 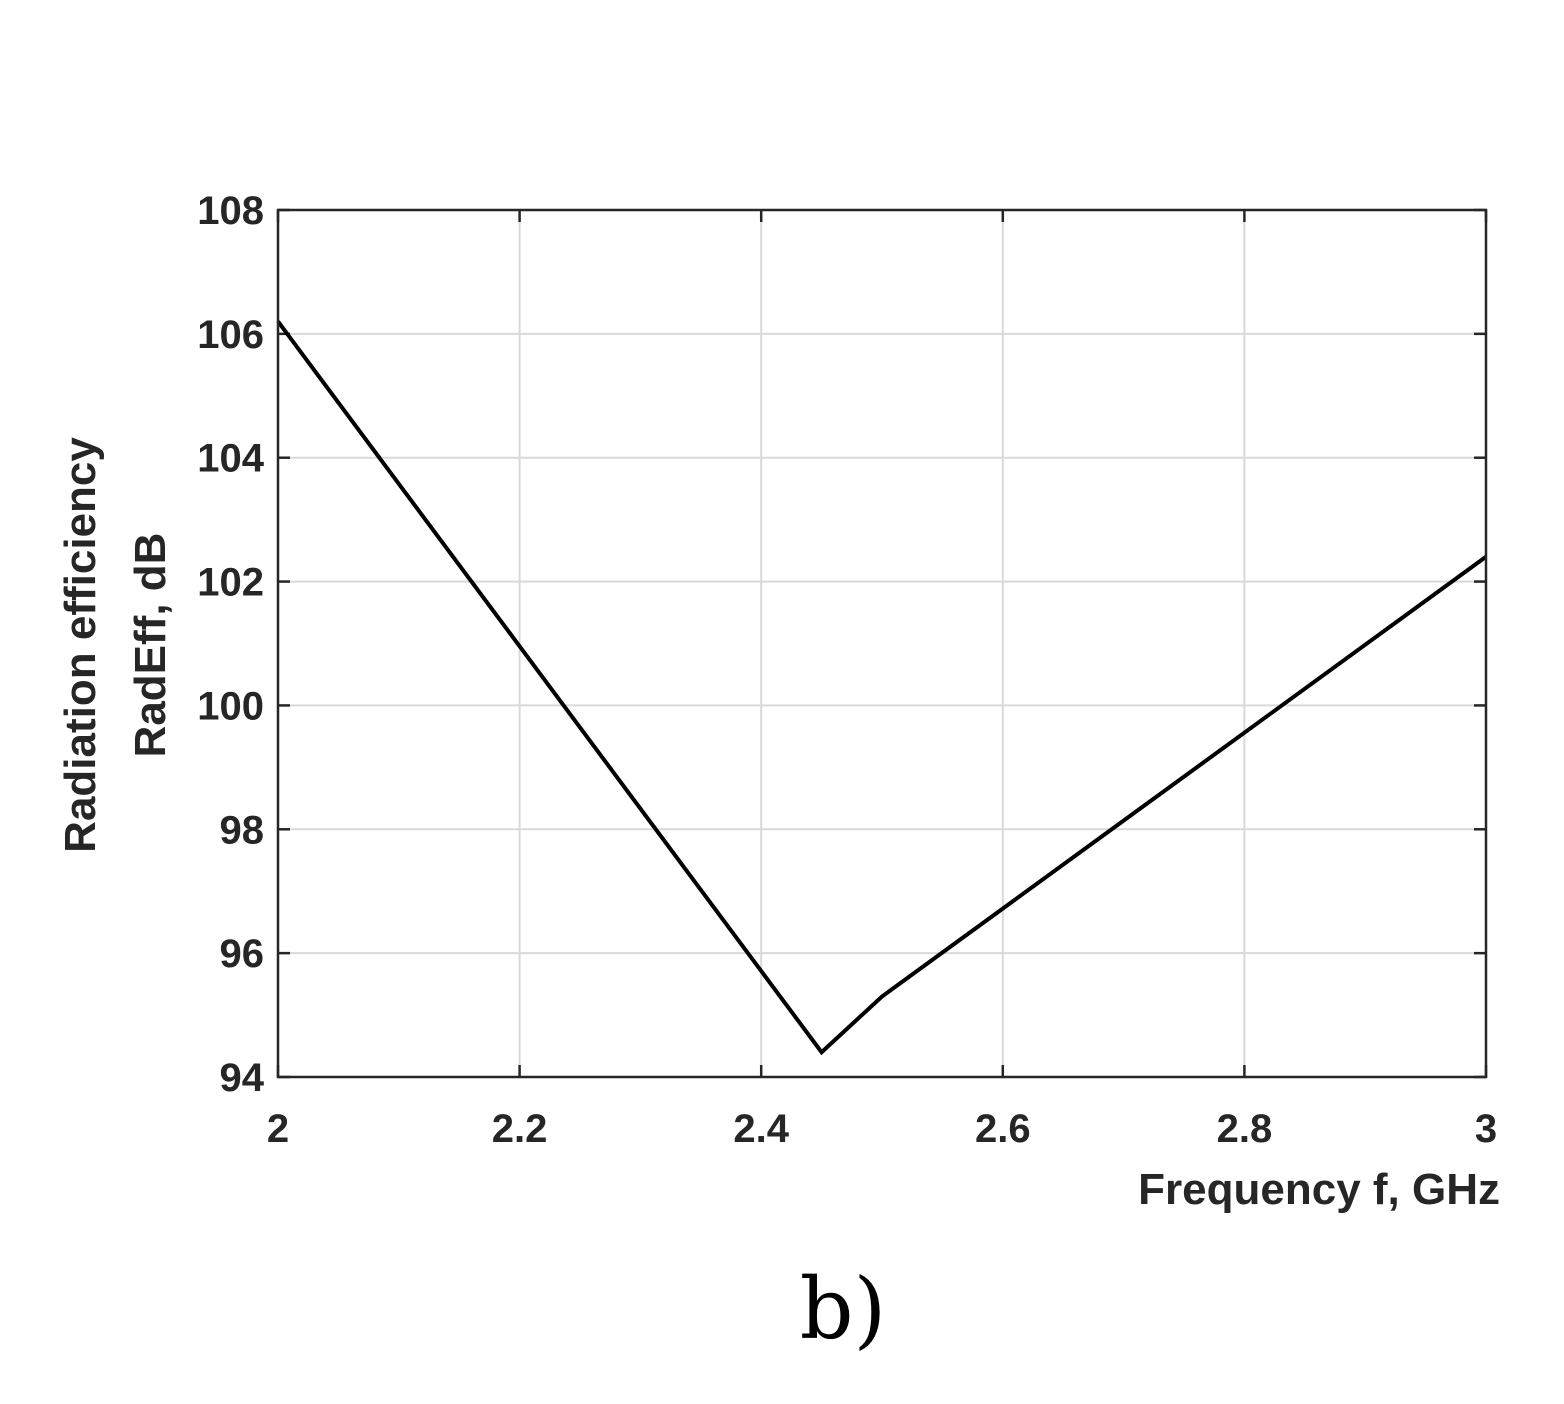 I want to click on y-tick-label: 106, so click(x=230, y=335).